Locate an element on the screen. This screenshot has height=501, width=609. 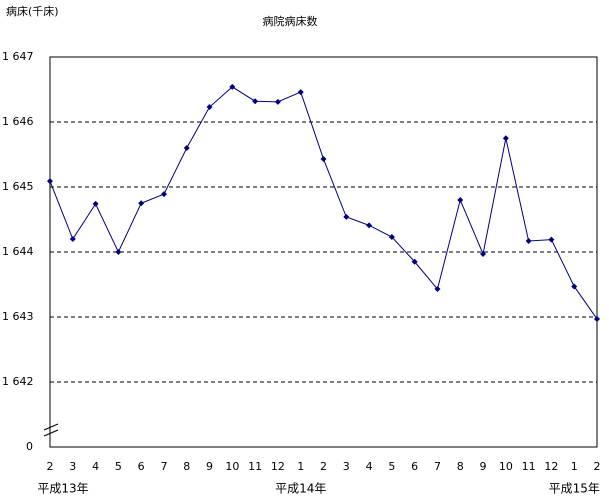
y-tick-label: 1 646 is located at coordinates (18, 121).